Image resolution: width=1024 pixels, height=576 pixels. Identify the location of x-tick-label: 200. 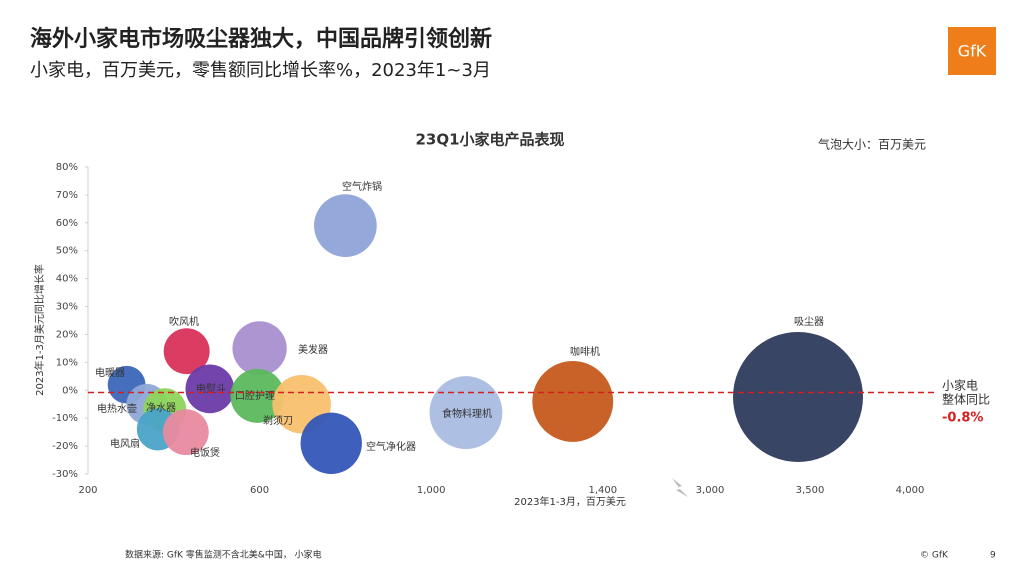
(87, 490).